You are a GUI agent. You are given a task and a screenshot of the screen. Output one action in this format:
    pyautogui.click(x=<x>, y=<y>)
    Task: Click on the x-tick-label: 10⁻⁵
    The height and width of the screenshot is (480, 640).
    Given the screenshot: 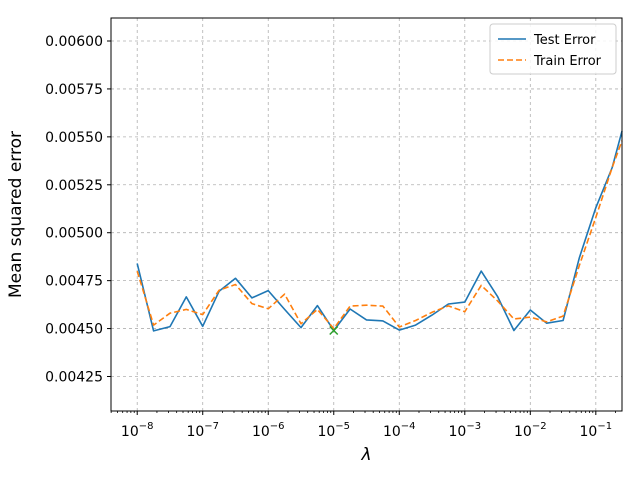 What is the action you would take?
    pyautogui.click(x=333, y=430)
    